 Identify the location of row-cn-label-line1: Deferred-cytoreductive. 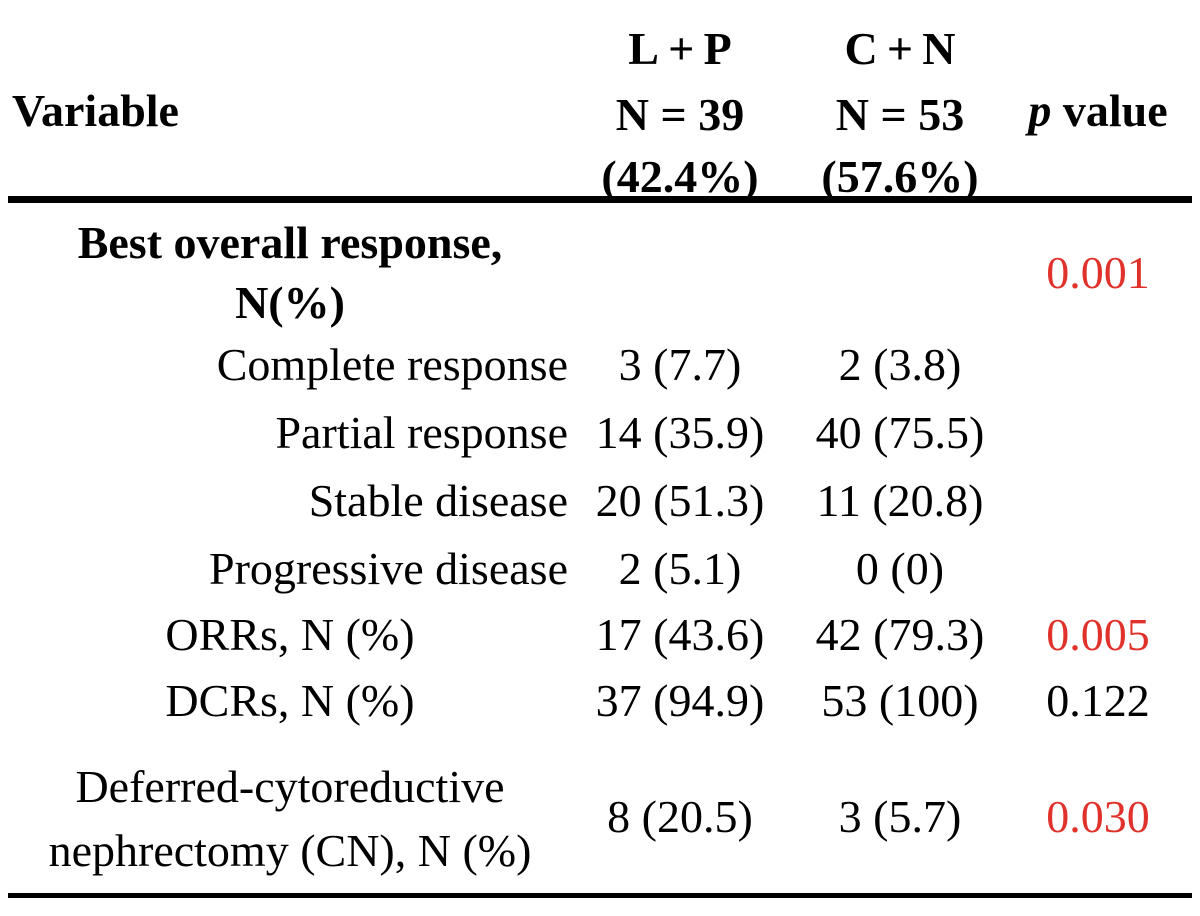
(290, 786).